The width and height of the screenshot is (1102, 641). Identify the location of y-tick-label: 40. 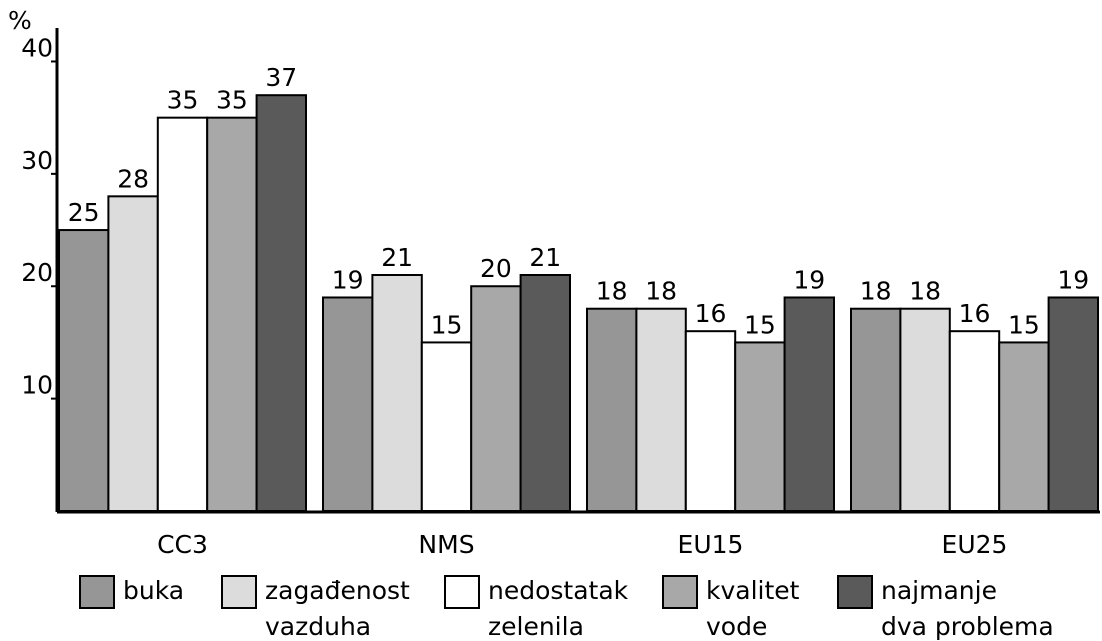
(37, 47).